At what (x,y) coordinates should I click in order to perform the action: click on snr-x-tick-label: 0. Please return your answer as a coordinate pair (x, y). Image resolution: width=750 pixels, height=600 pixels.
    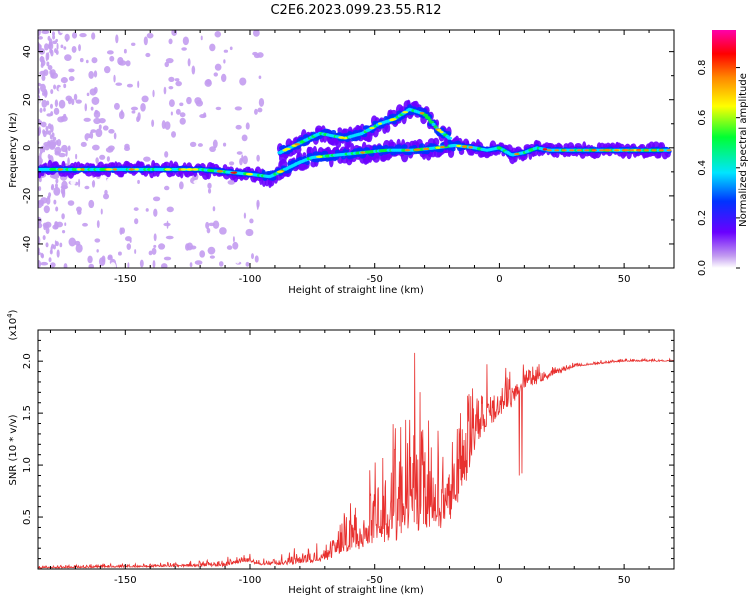
    Looking at the image, I should click on (499, 580).